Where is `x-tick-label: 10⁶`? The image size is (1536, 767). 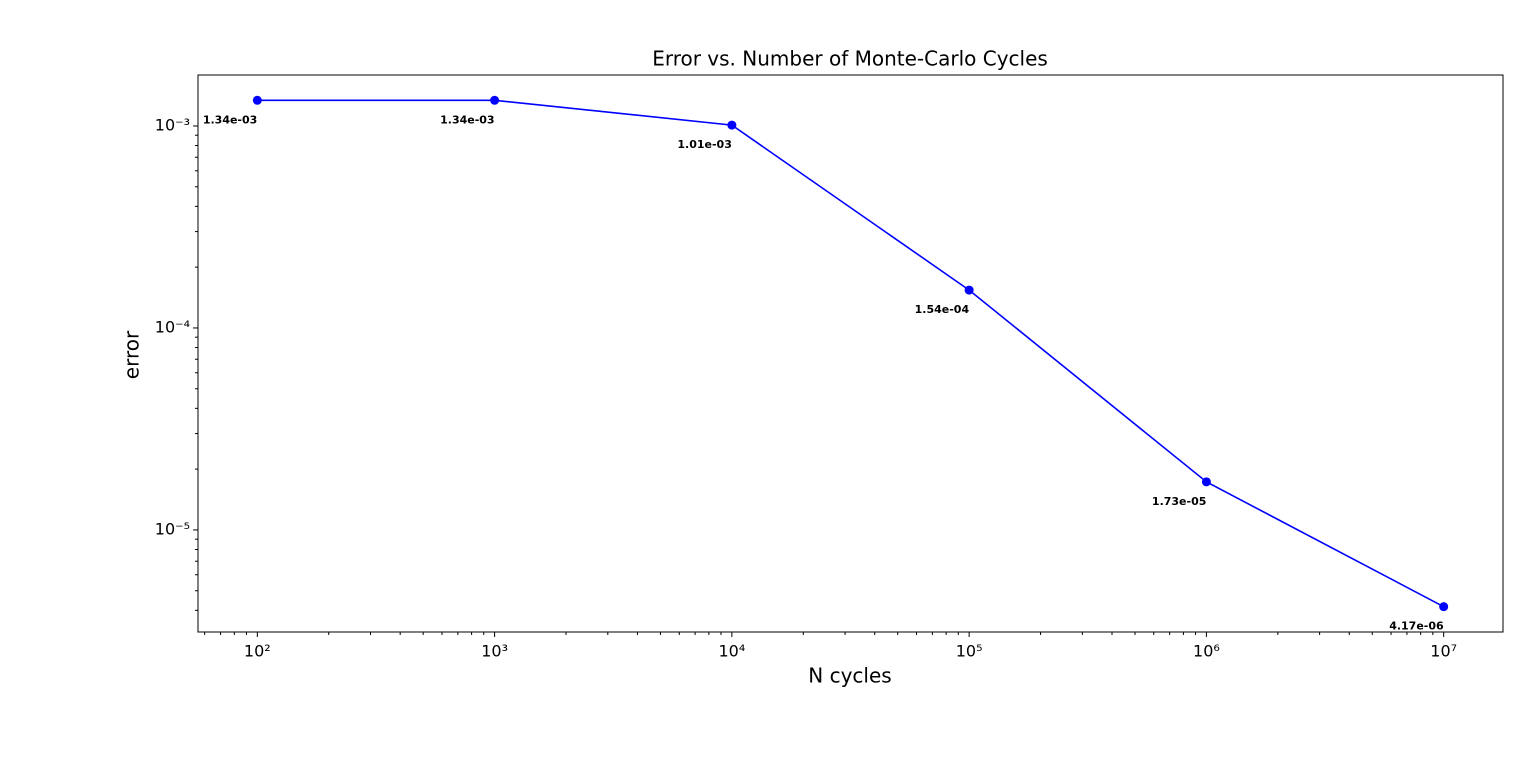
x-tick-label: 10⁶ is located at coordinates (1206, 651).